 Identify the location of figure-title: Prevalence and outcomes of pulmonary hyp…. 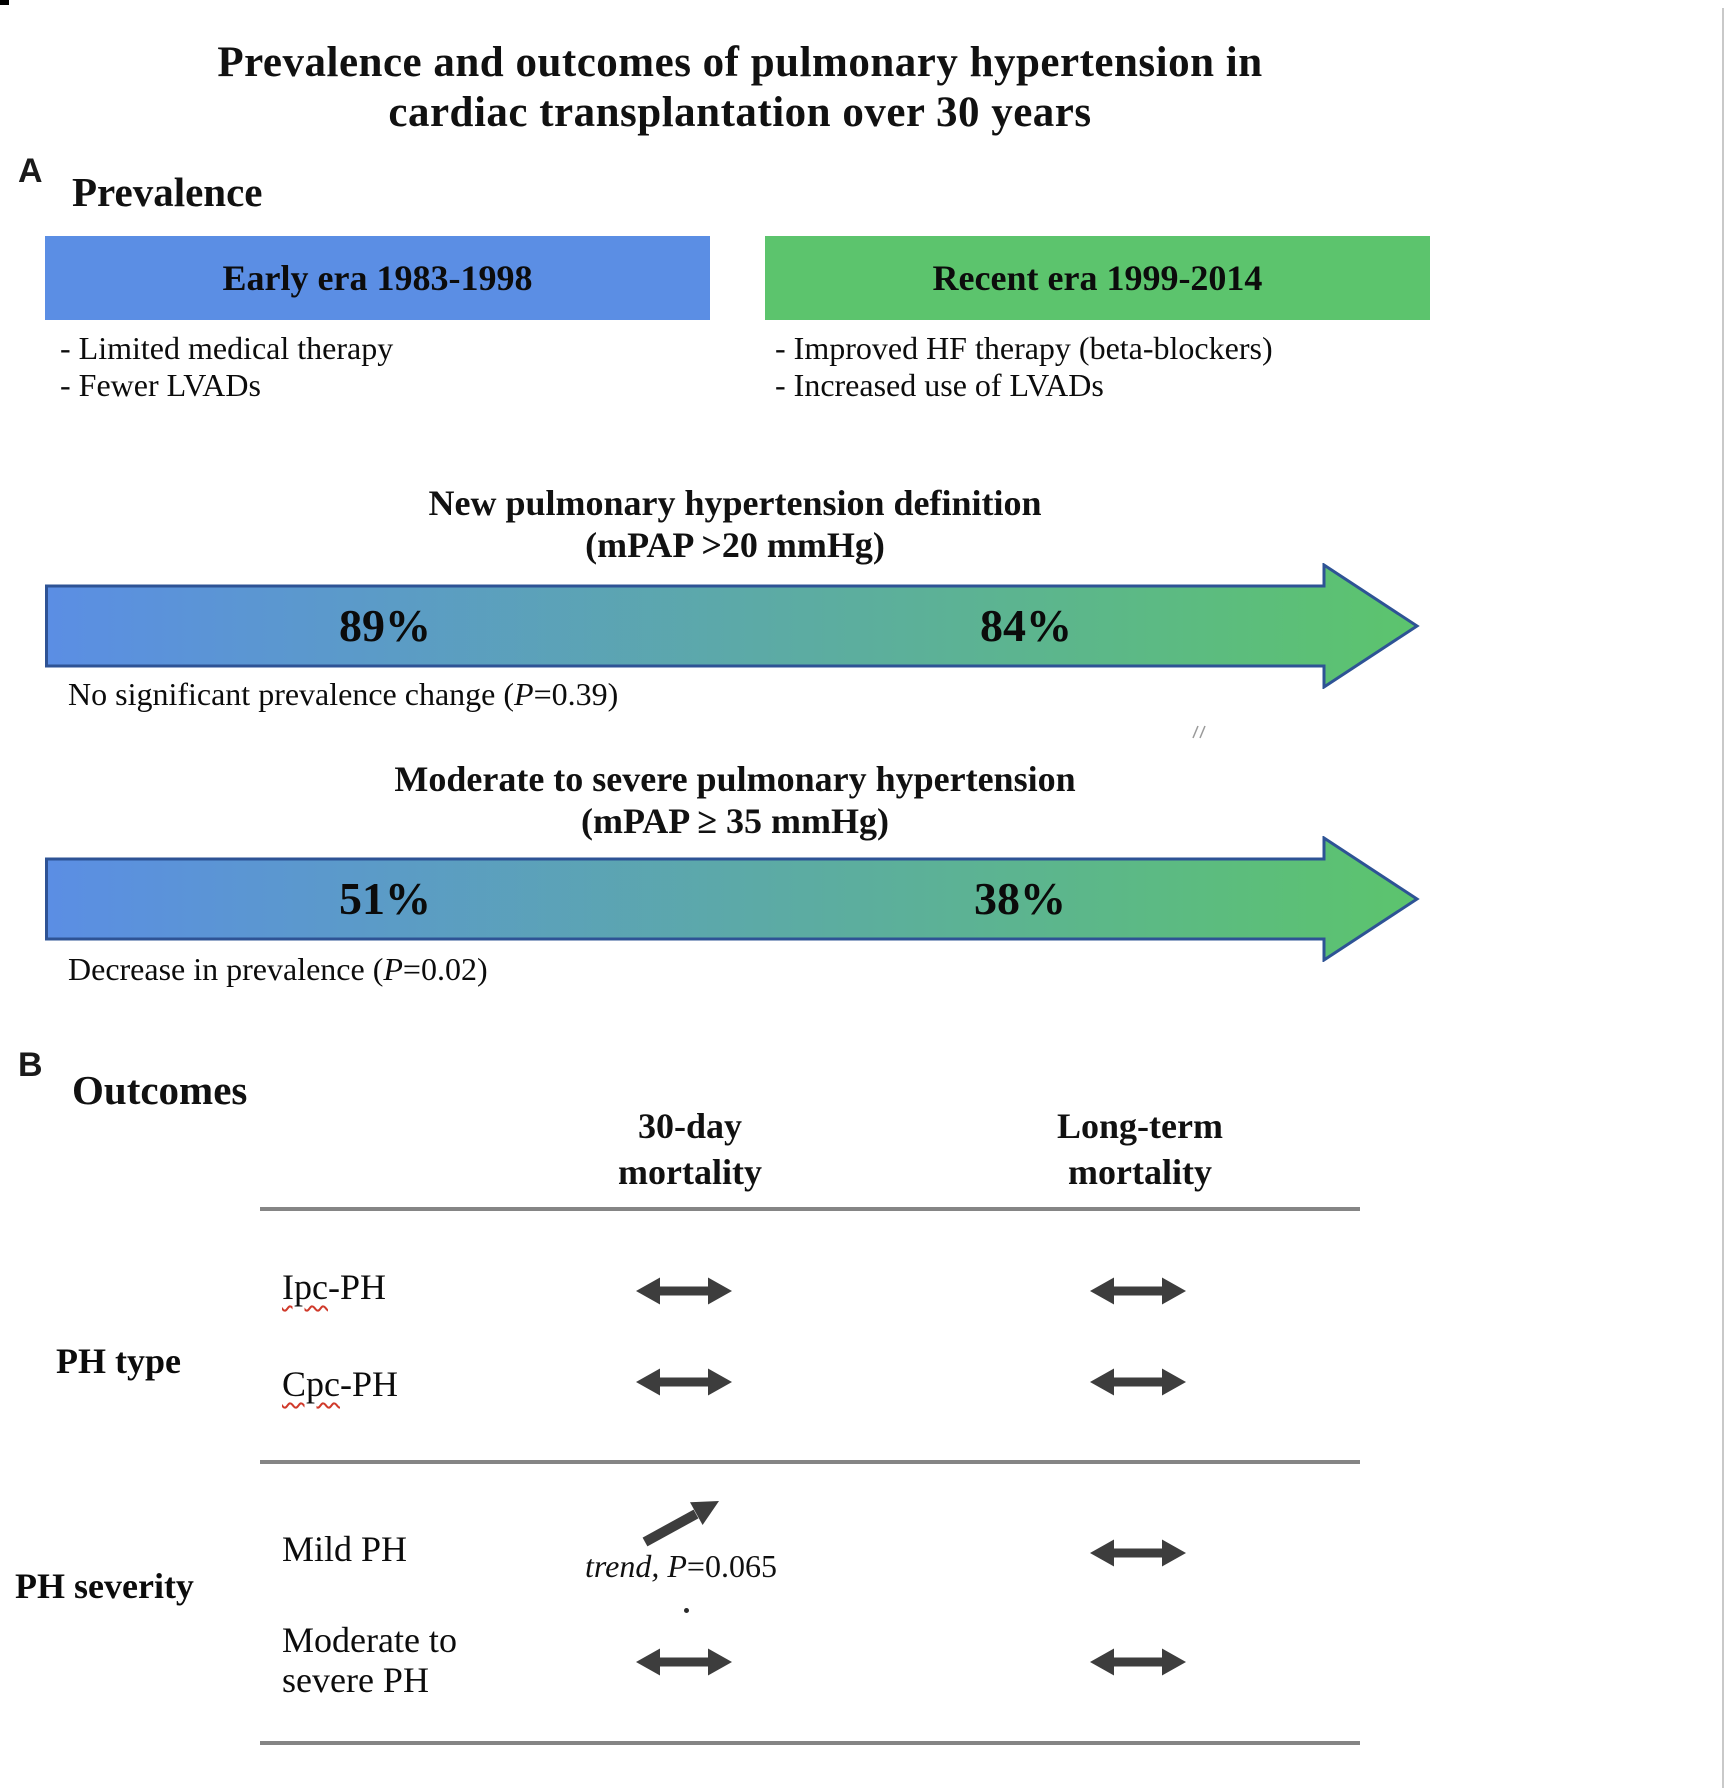
(740, 88).